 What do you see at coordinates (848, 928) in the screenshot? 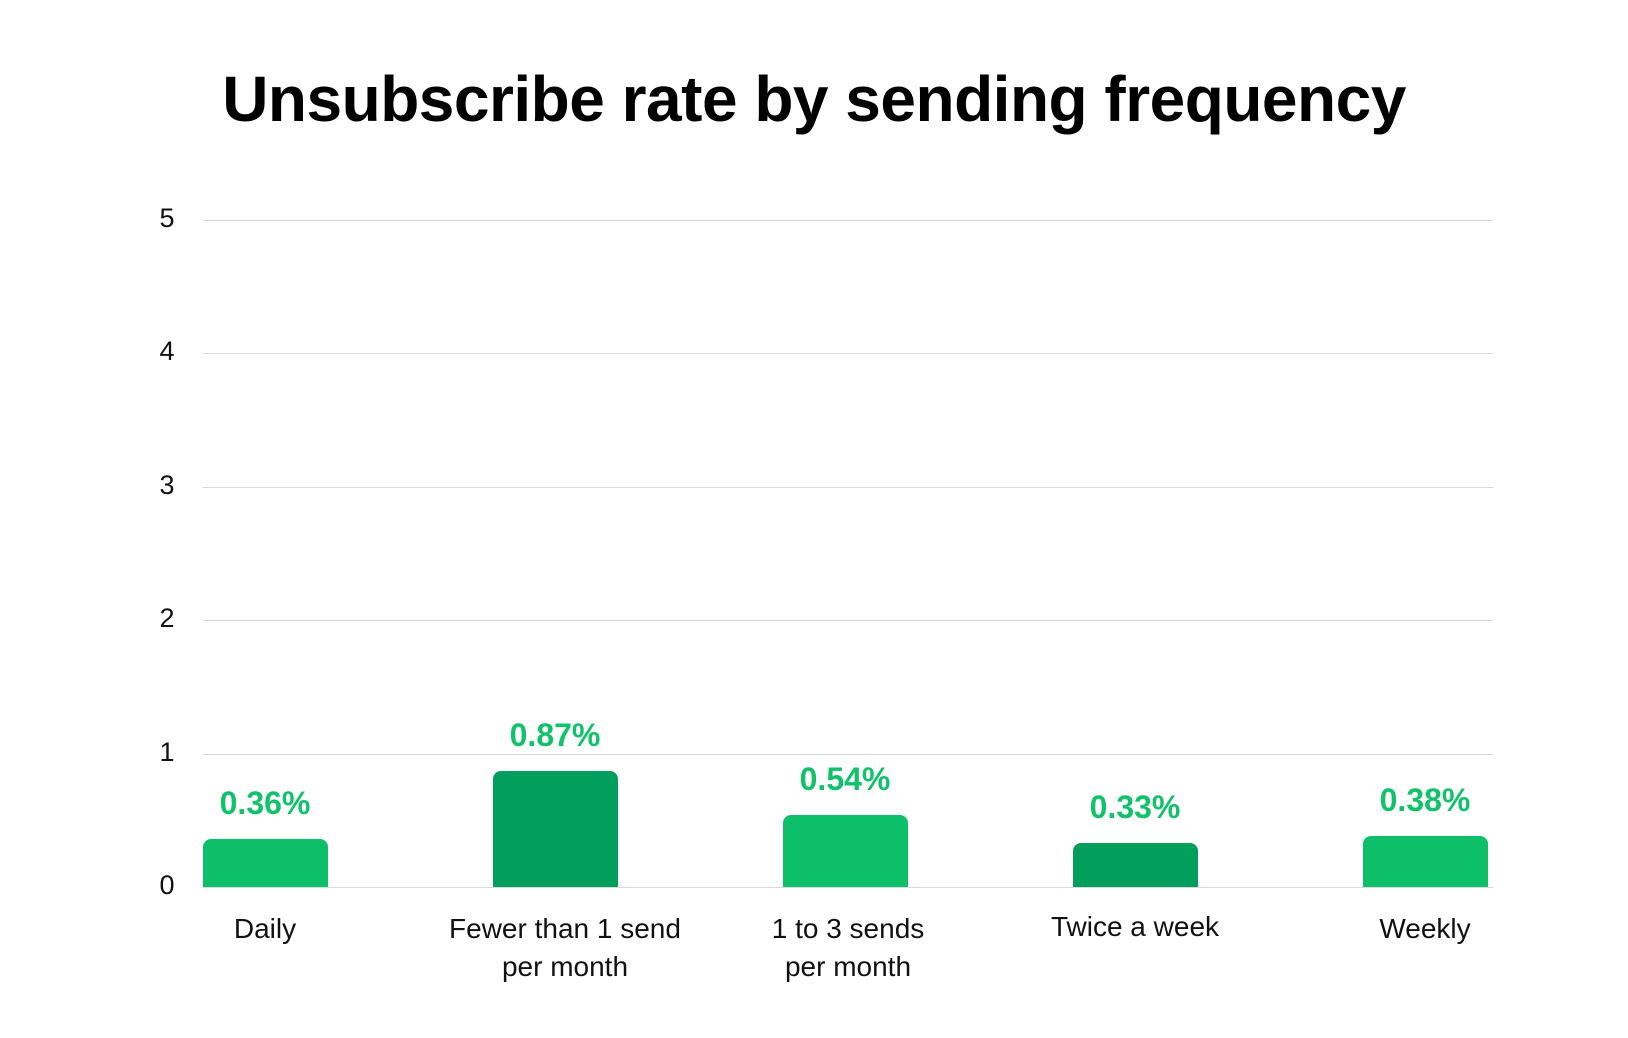
I see `x-category-label-line: 1 to 3 sends` at bounding box center [848, 928].